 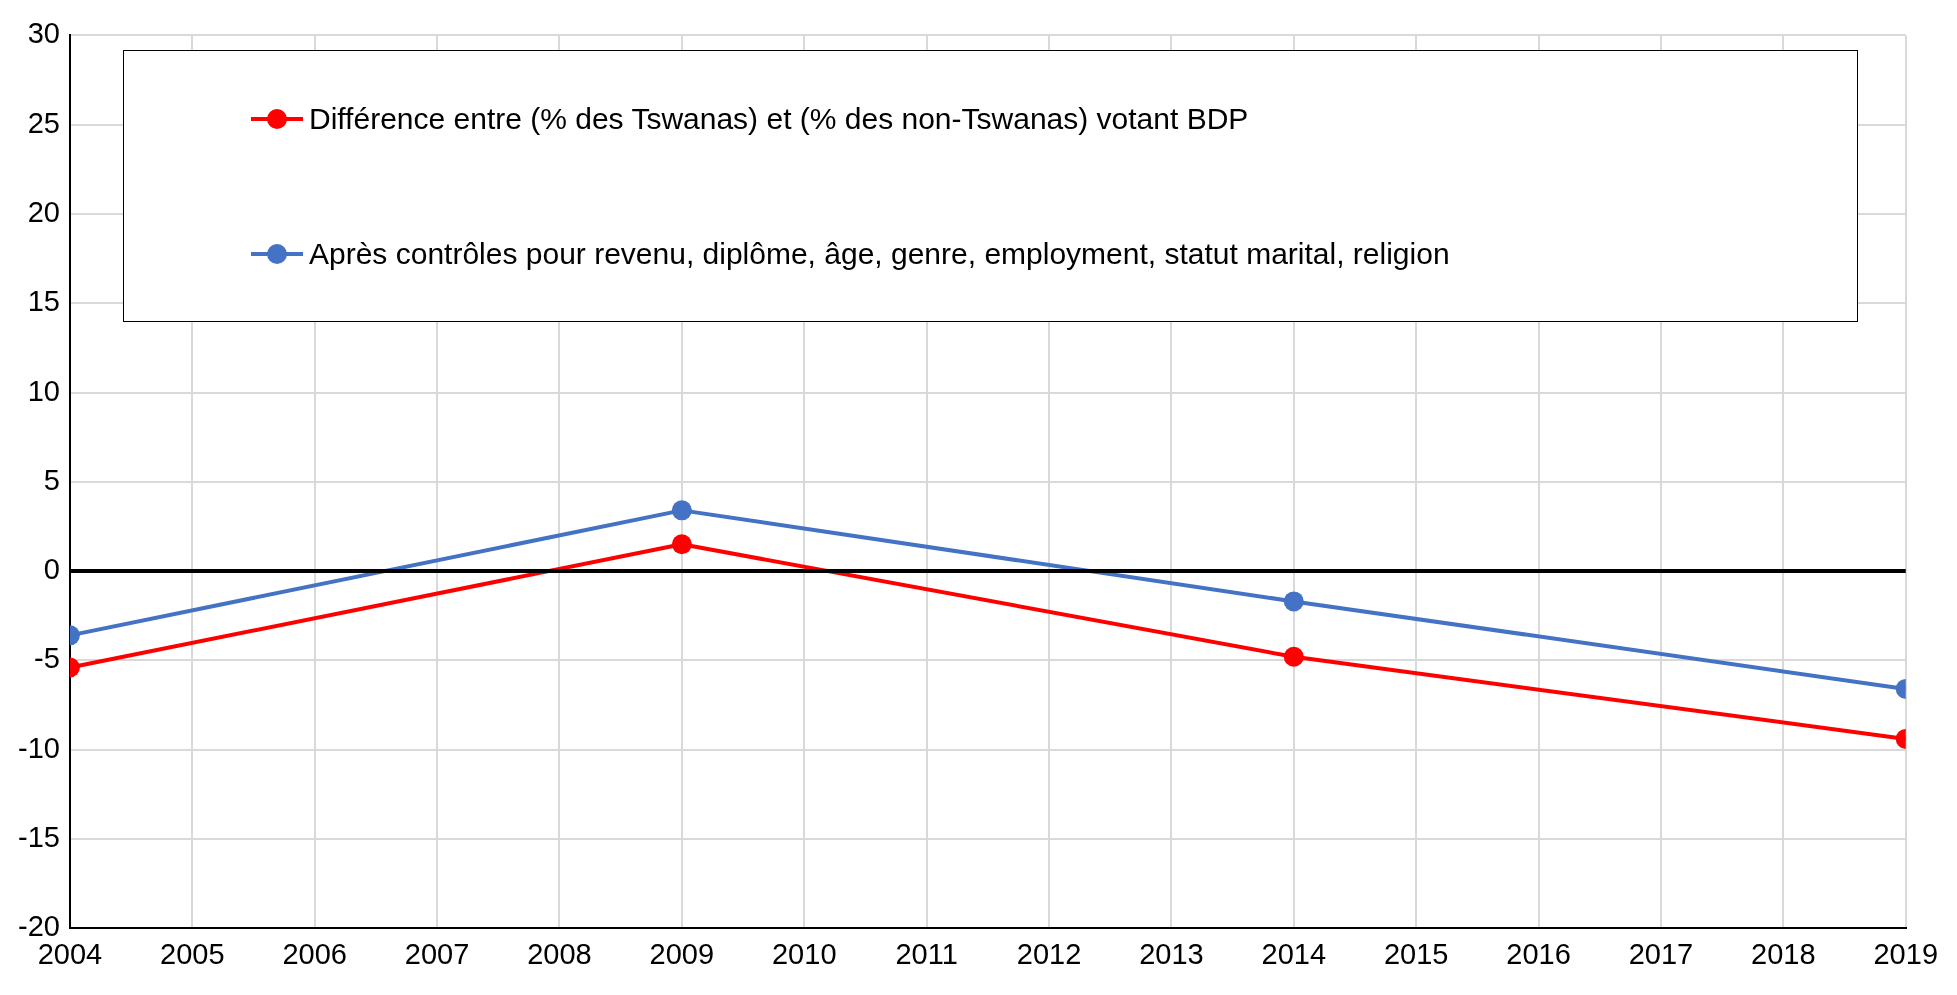 I want to click on x-tick-label: 2019, so click(x=1905, y=953).